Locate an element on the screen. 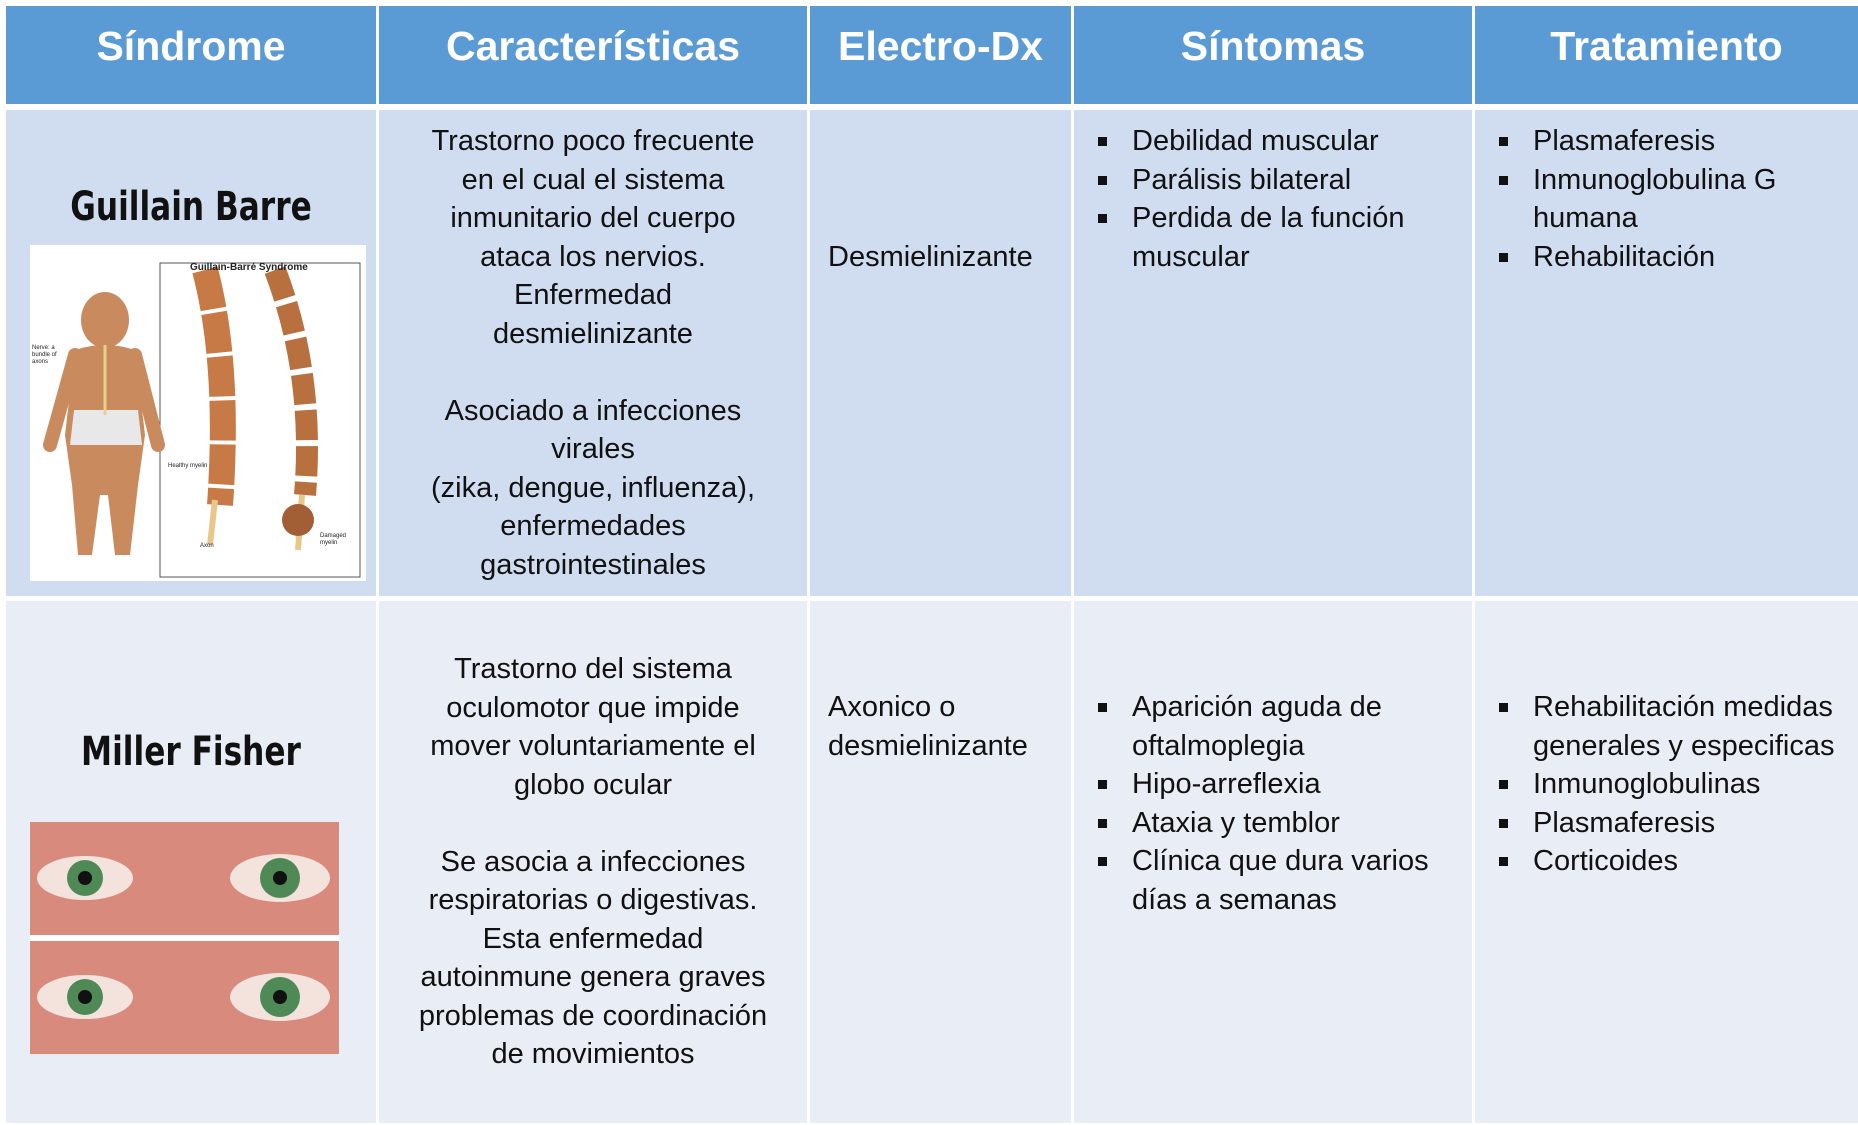 The width and height of the screenshot is (1858, 1125). bullet-item: Inmunoglobulina G humana is located at coordinates (1670, 199).